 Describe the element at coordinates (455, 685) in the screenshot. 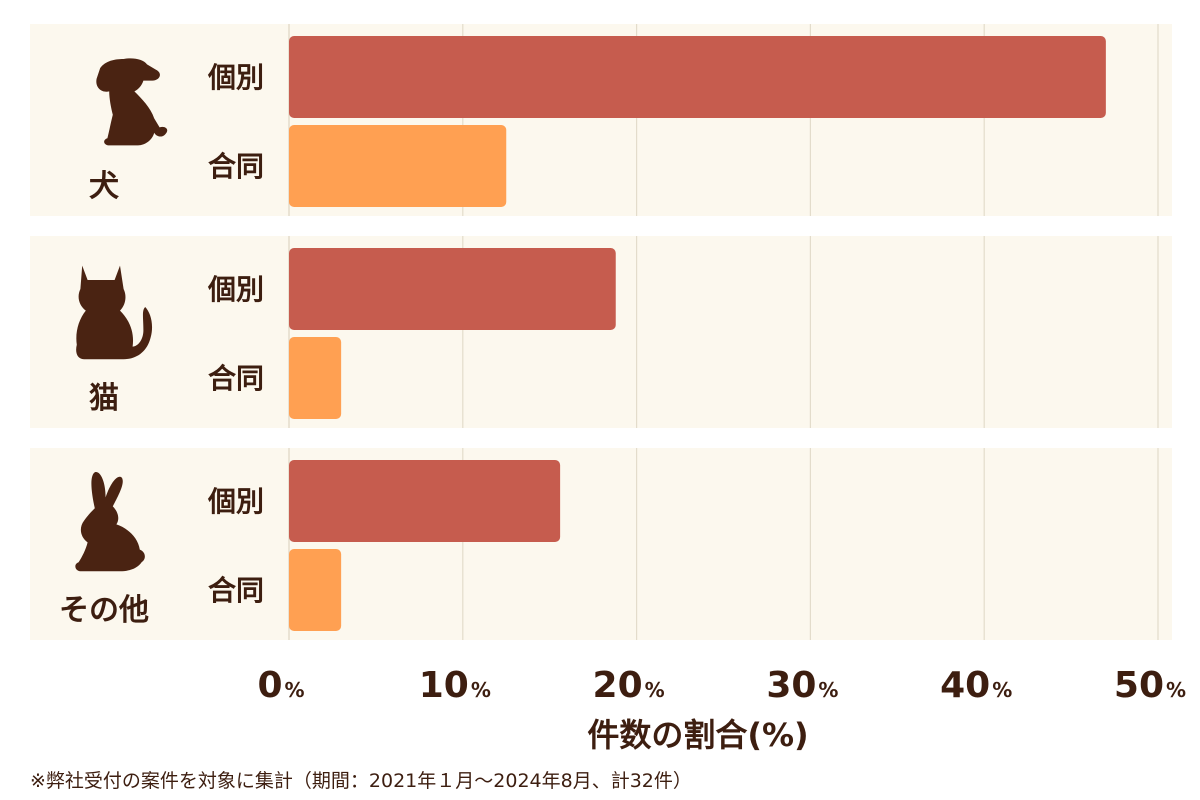

I see `x-tick-label: 10%` at that location.